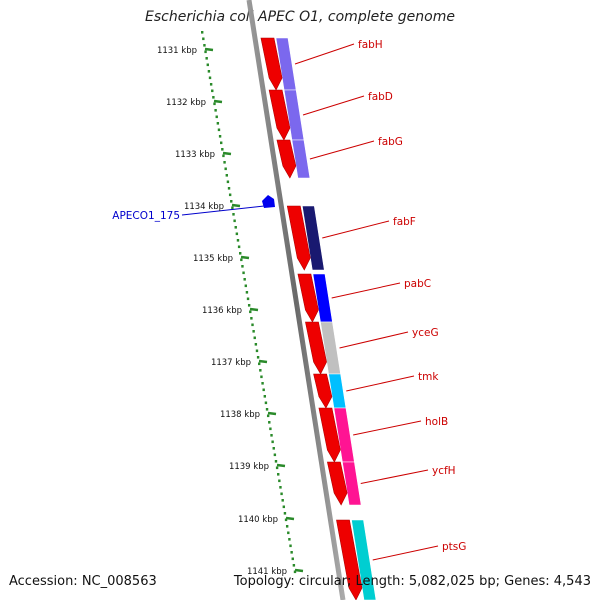  I want to click on gene-label-fabH: fabH, so click(370, 45).